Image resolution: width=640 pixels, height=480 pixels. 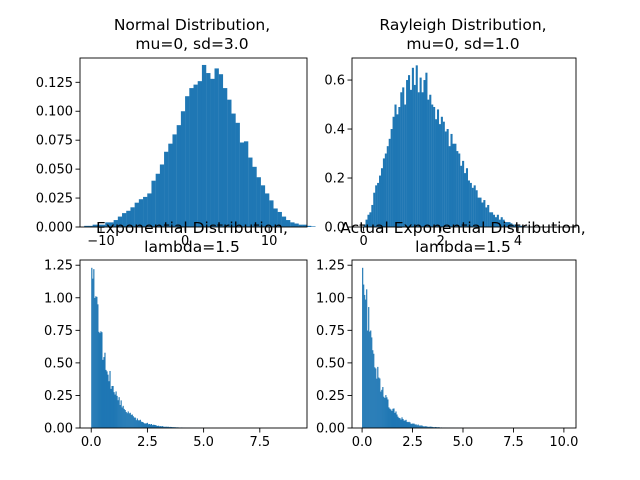 I want to click on y-tick-label: 0.075, so click(x=54, y=141).